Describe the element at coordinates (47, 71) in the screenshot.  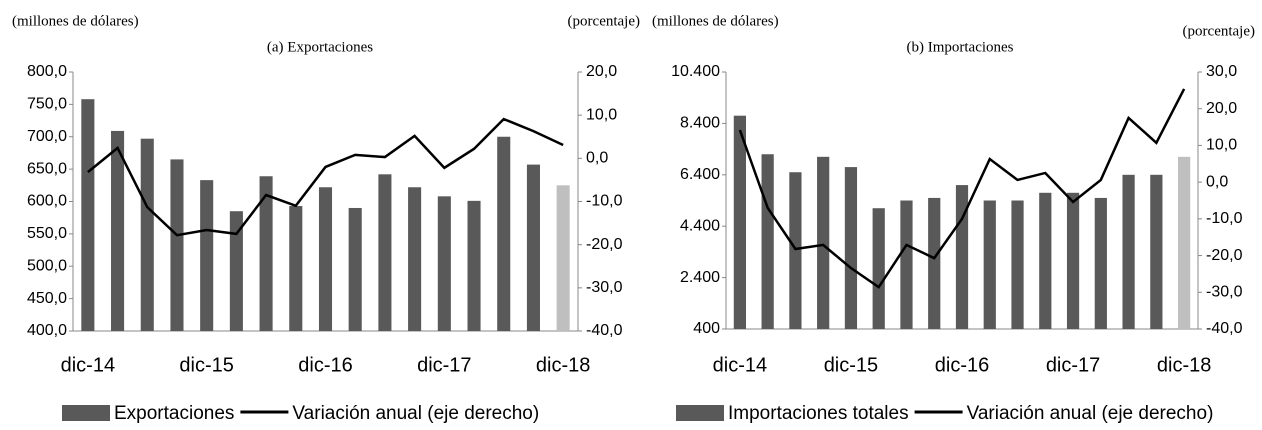
I see `y-tick-label: 800,0` at that location.